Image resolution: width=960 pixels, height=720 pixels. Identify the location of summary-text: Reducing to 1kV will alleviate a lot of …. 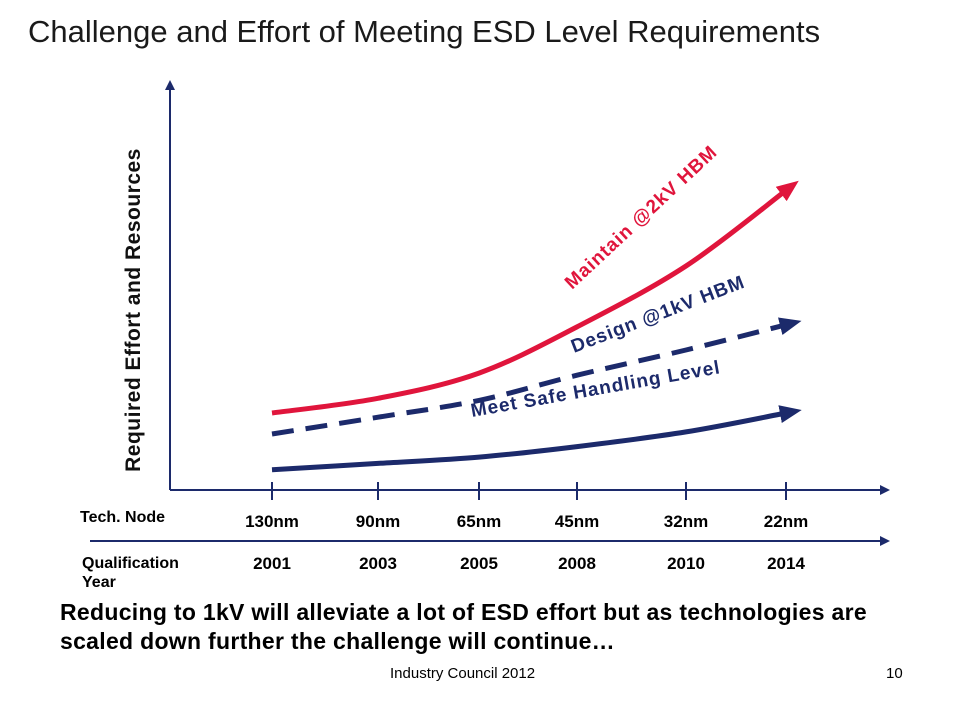
(463, 627).